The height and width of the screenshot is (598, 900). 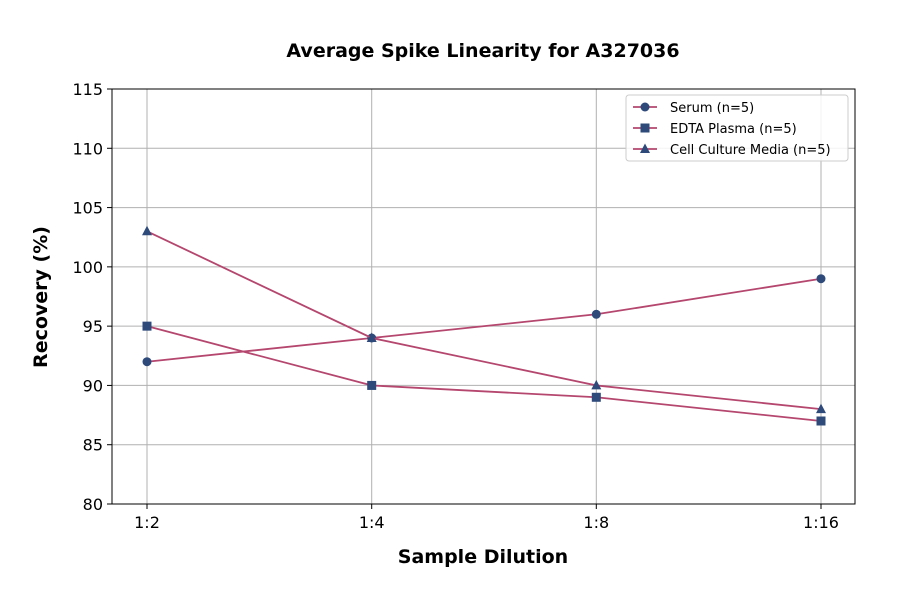 I want to click on chart-title: Average Spike Linearity for A327036, so click(x=482, y=51).